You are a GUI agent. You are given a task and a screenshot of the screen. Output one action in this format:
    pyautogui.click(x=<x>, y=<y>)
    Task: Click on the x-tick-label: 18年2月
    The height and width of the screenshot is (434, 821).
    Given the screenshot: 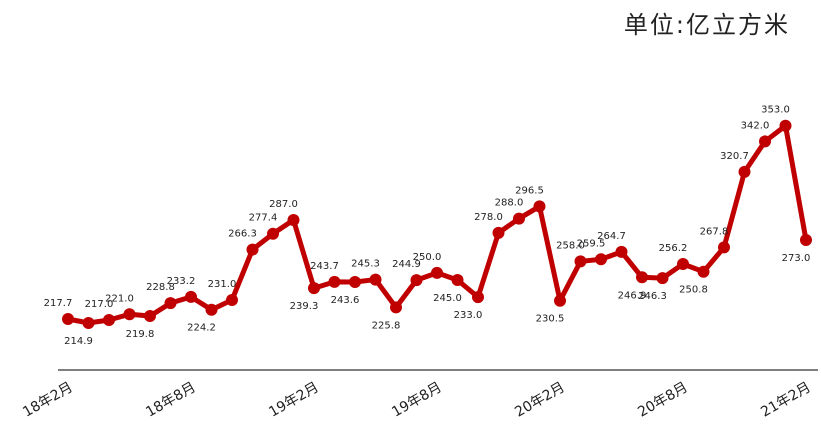 What is the action you would take?
    pyautogui.click(x=47, y=399)
    